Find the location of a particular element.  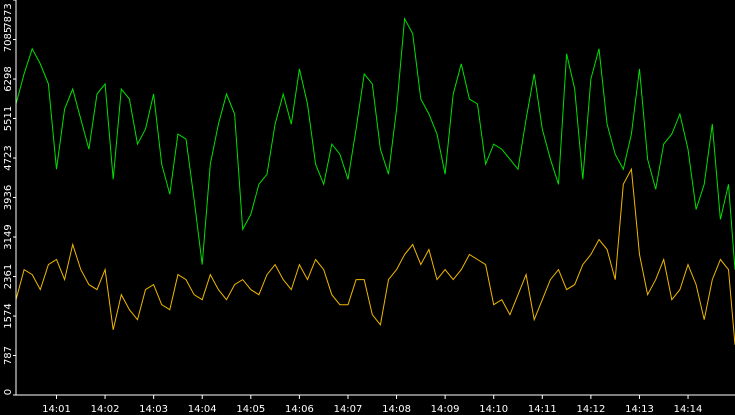

y-tick-label: 3149 is located at coordinates (8, 236).